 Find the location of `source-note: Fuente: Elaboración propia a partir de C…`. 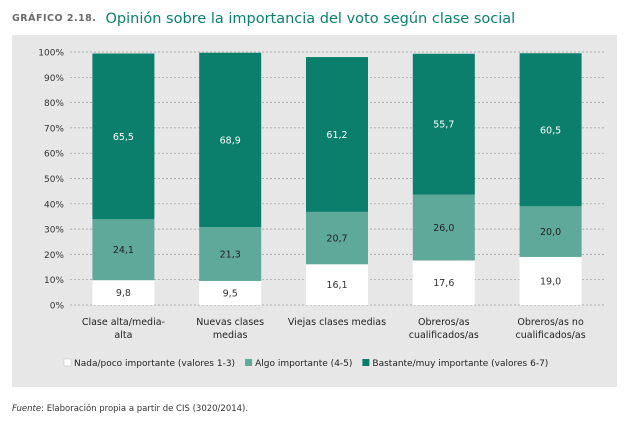

source-note: Fuente: Elaboración propia a partir de C… is located at coordinates (130, 409).